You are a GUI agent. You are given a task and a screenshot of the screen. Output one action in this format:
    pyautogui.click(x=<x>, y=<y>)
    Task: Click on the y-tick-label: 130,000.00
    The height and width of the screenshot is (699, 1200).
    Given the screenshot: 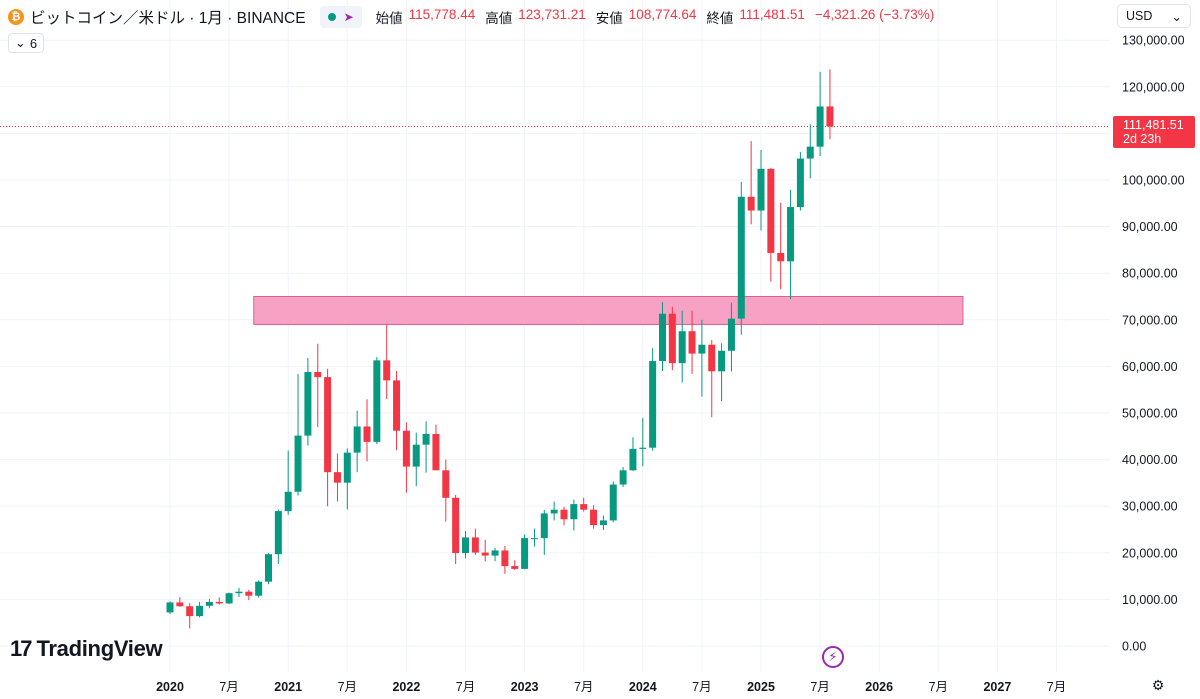 What is the action you would take?
    pyautogui.click(x=1153, y=41)
    